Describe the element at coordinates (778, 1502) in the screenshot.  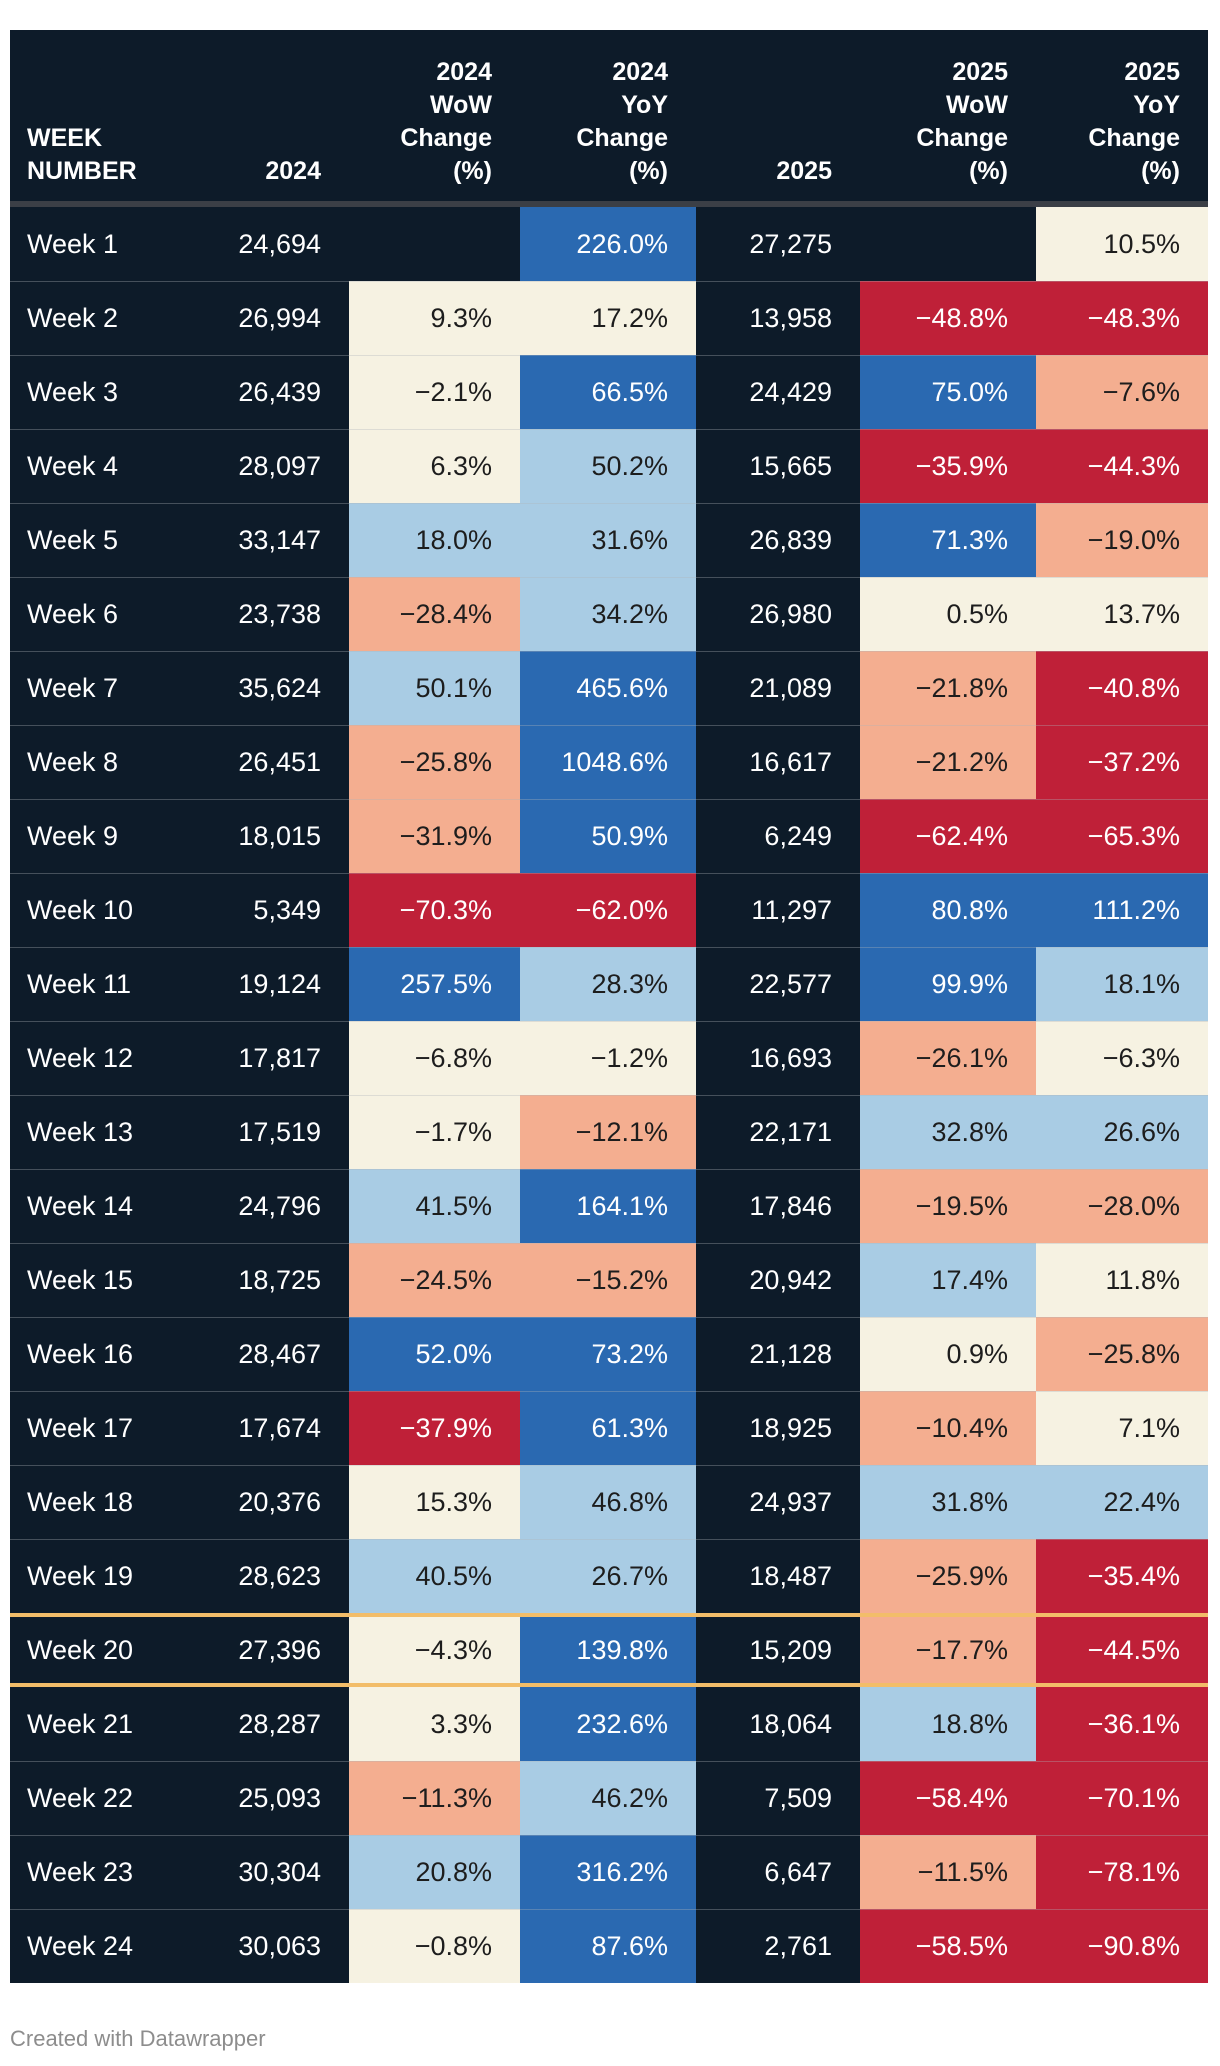
I see `cell-2025: 24,937` at that location.